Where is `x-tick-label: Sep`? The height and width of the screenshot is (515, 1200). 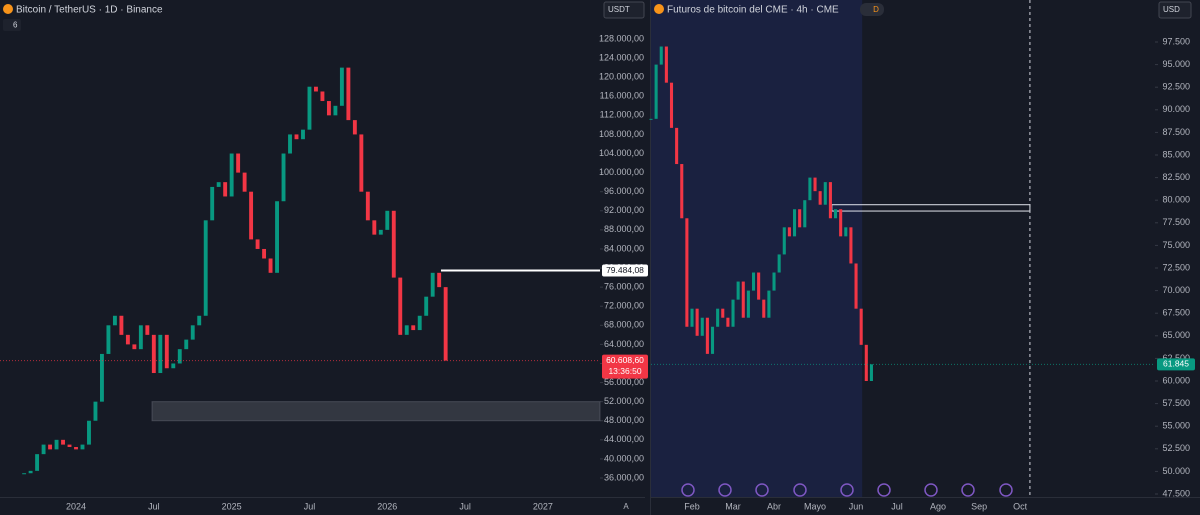 x-tick-label: Sep is located at coordinates (979, 506).